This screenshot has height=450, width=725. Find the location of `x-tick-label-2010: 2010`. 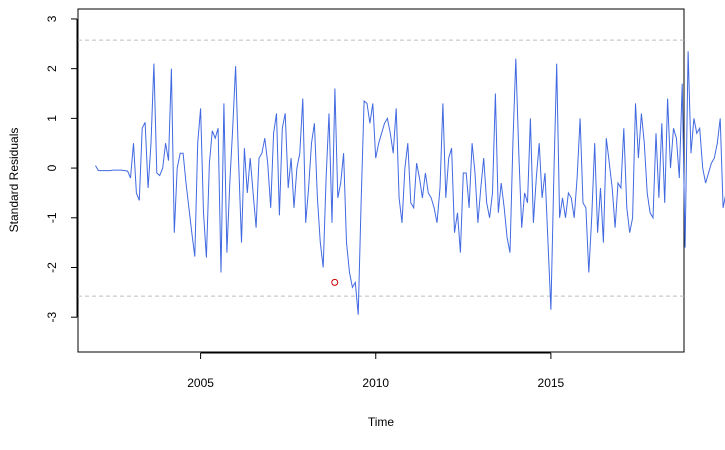

x-tick-label-2010: 2010 is located at coordinates (375, 383).